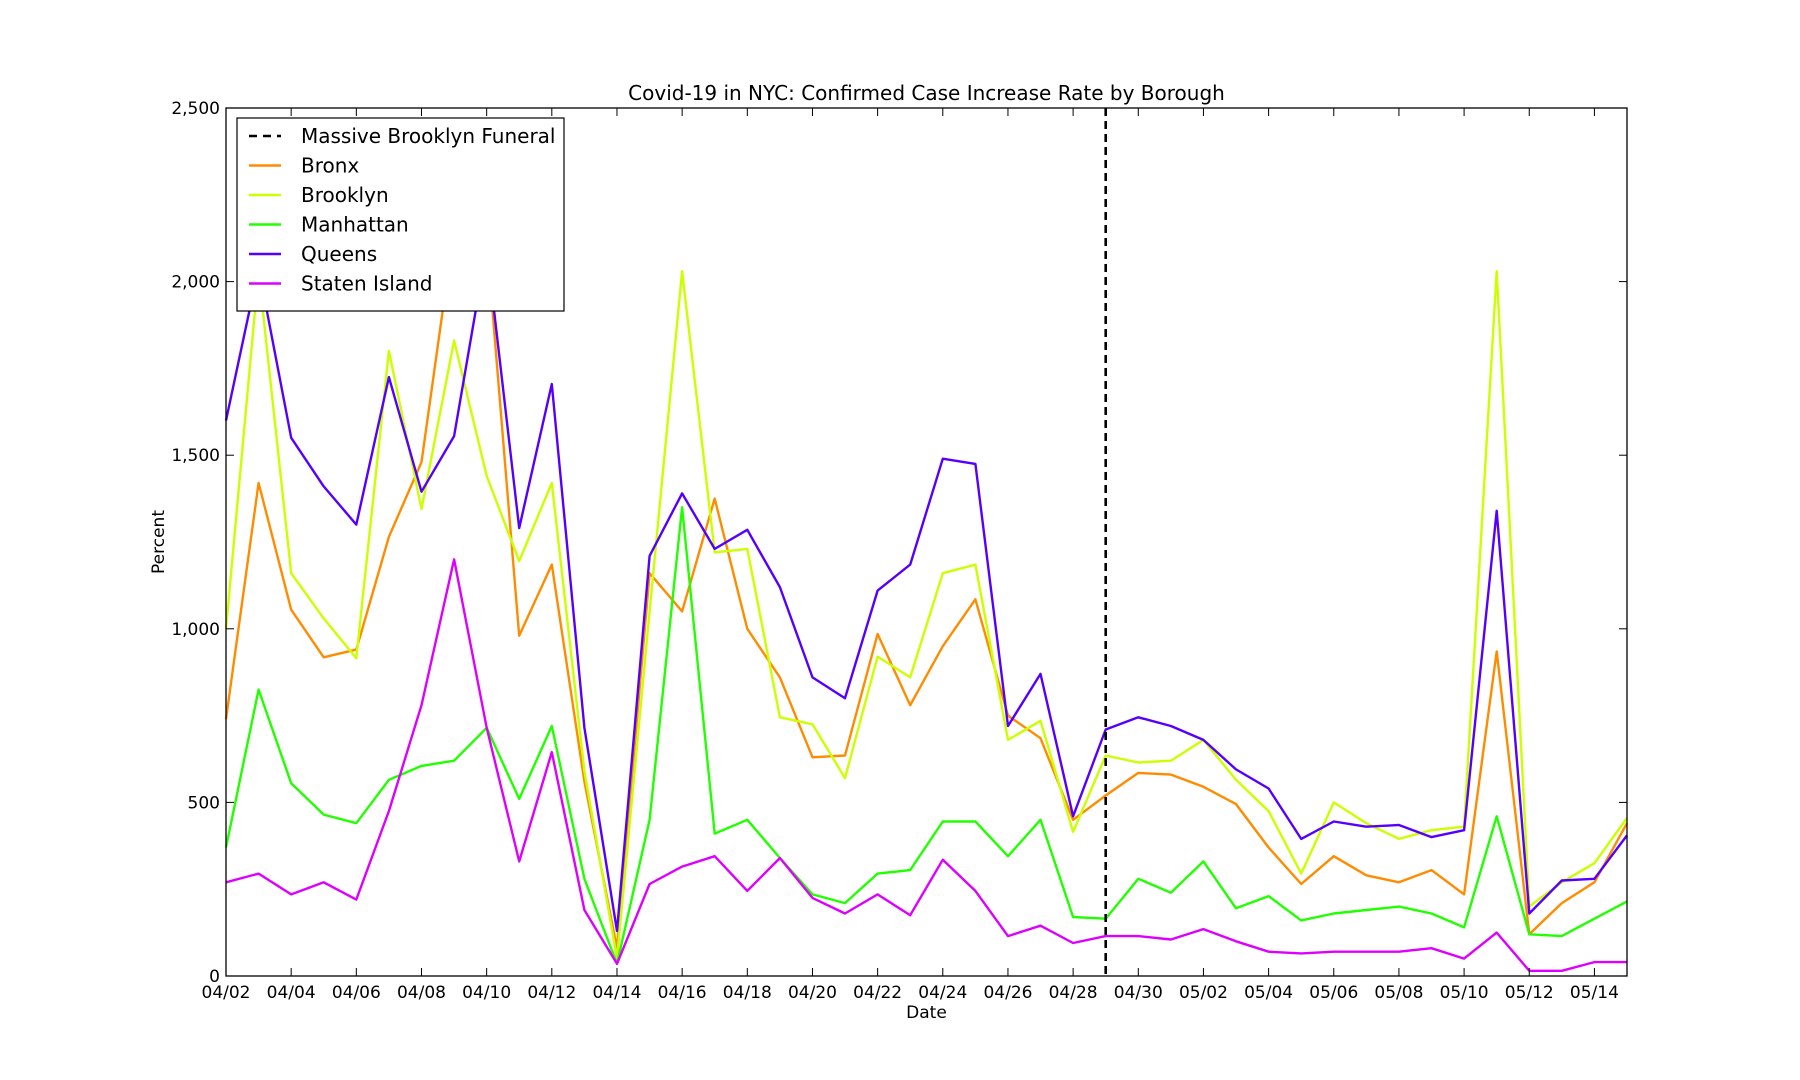 This screenshot has height=1080, width=1800. What do you see at coordinates (682, 993) in the screenshot?
I see `x-tick-label: 04/16` at bounding box center [682, 993].